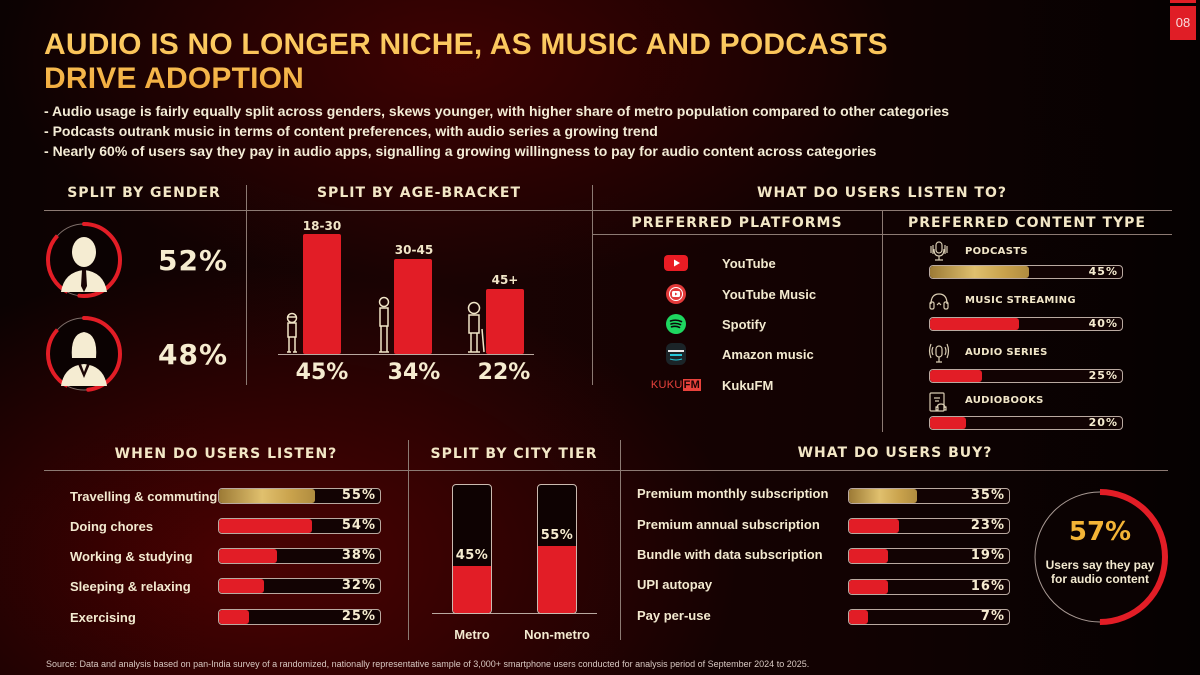  Describe the element at coordinates (1026, 324) in the screenshot. I see `content-type-bar-music-streaming: 40%` at that location.